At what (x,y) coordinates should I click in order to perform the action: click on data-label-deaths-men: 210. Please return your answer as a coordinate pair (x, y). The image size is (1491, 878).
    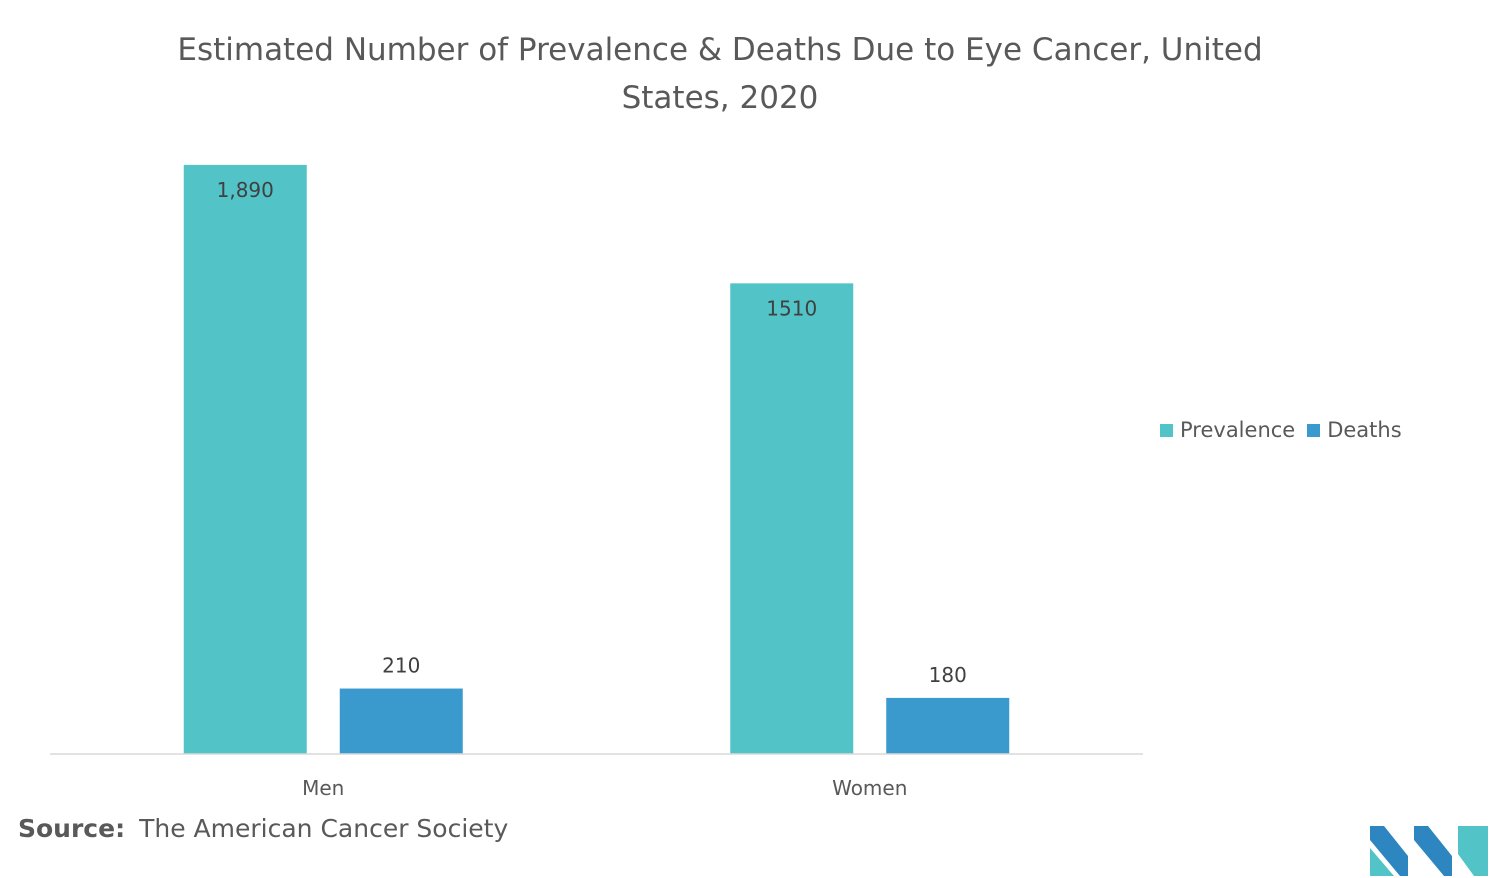
    Looking at the image, I should click on (401, 666).